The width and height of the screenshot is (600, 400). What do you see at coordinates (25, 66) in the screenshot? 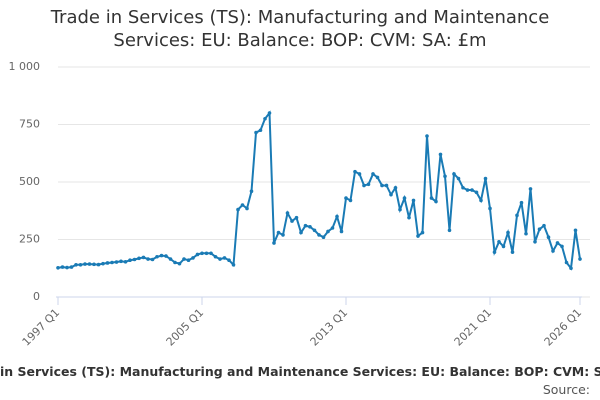
I see `y-tick-label: 1 000` at bounding box center [25, 66].